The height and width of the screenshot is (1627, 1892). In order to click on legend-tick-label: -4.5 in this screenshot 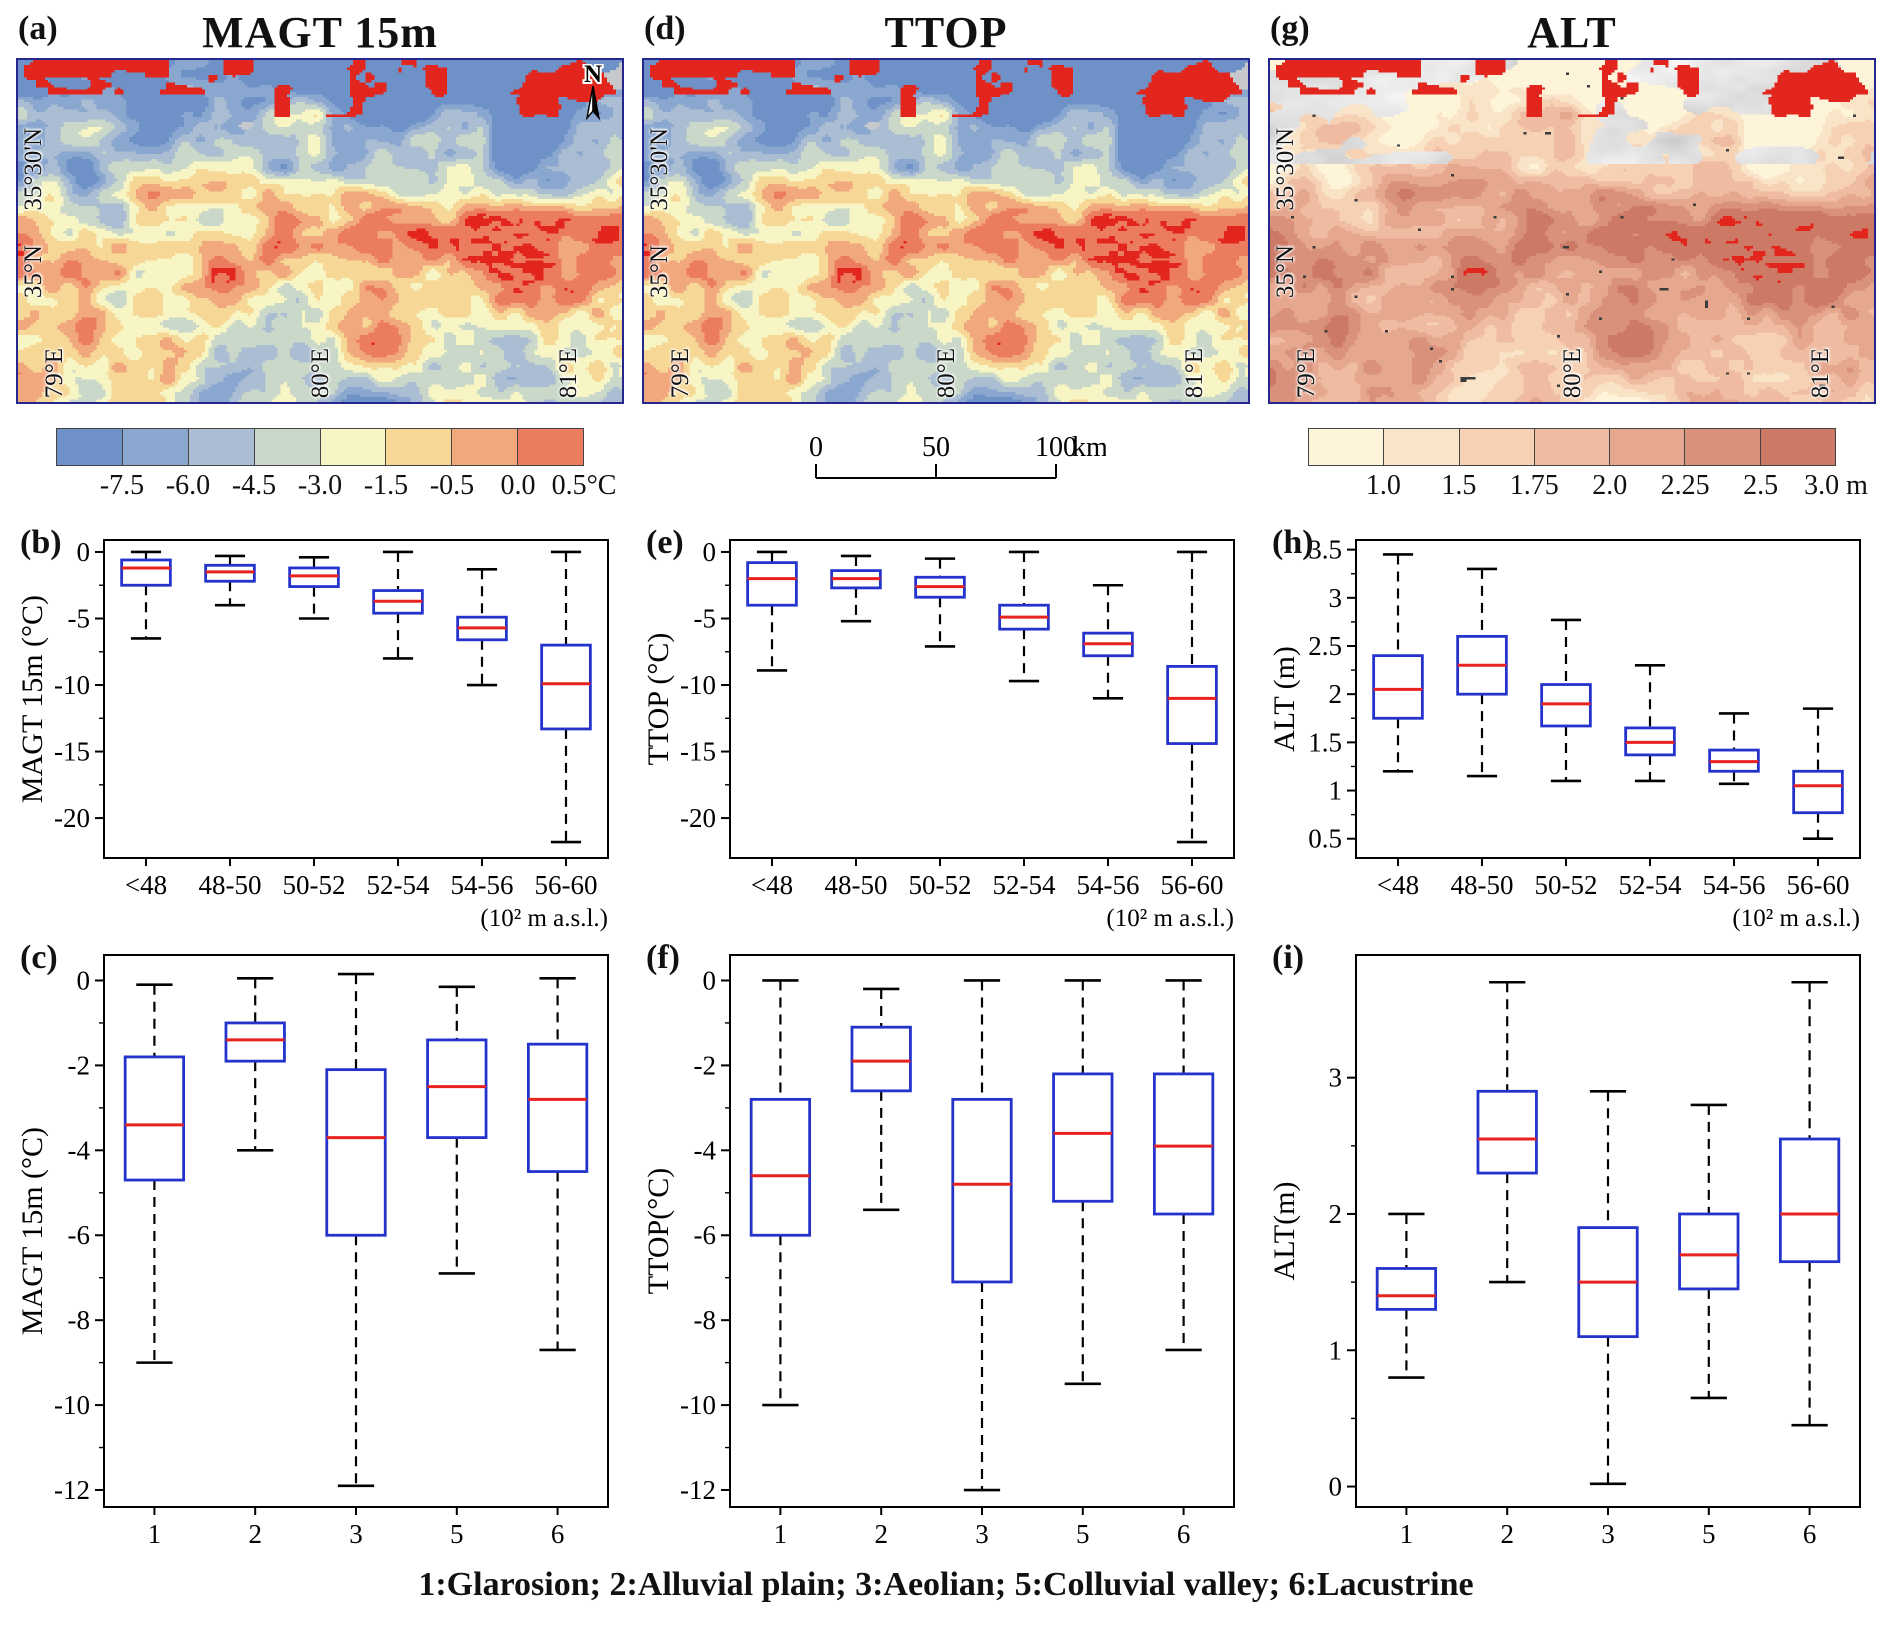, I will do `click(254, 485)`.